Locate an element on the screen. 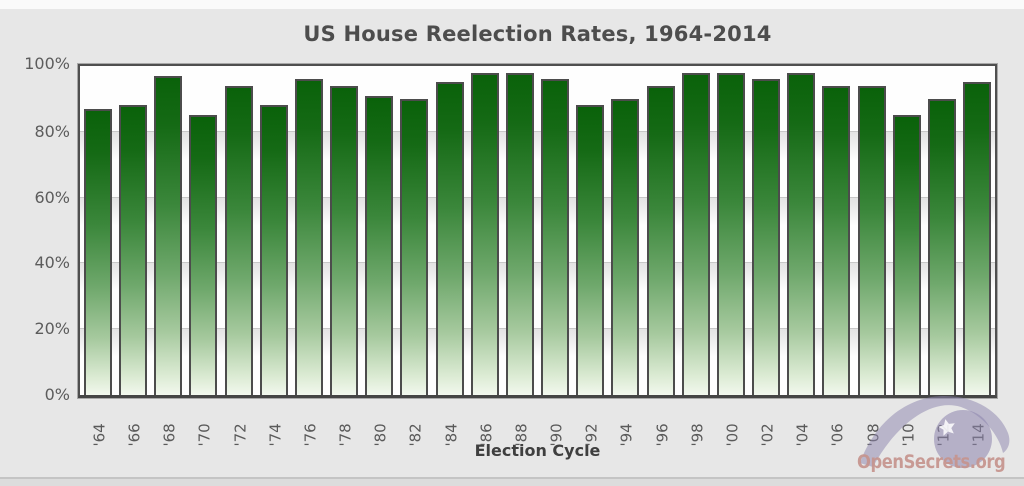 The image size is (1024, 486). x-tick-label: '70 is located at coordinates (204, 435).